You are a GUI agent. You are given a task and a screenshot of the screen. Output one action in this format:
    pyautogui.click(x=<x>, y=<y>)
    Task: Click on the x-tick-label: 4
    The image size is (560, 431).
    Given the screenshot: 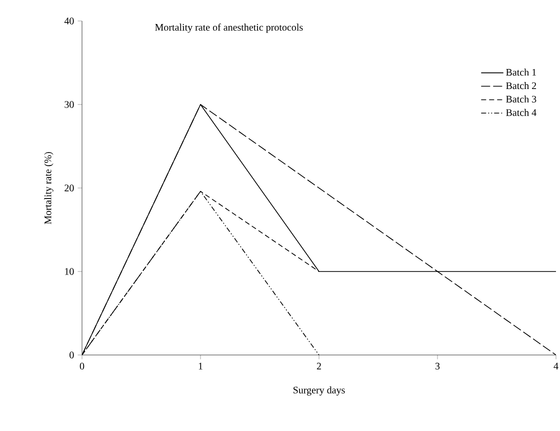 What is the action you would take?
    pyautogui.click(x=556, y=366)
    